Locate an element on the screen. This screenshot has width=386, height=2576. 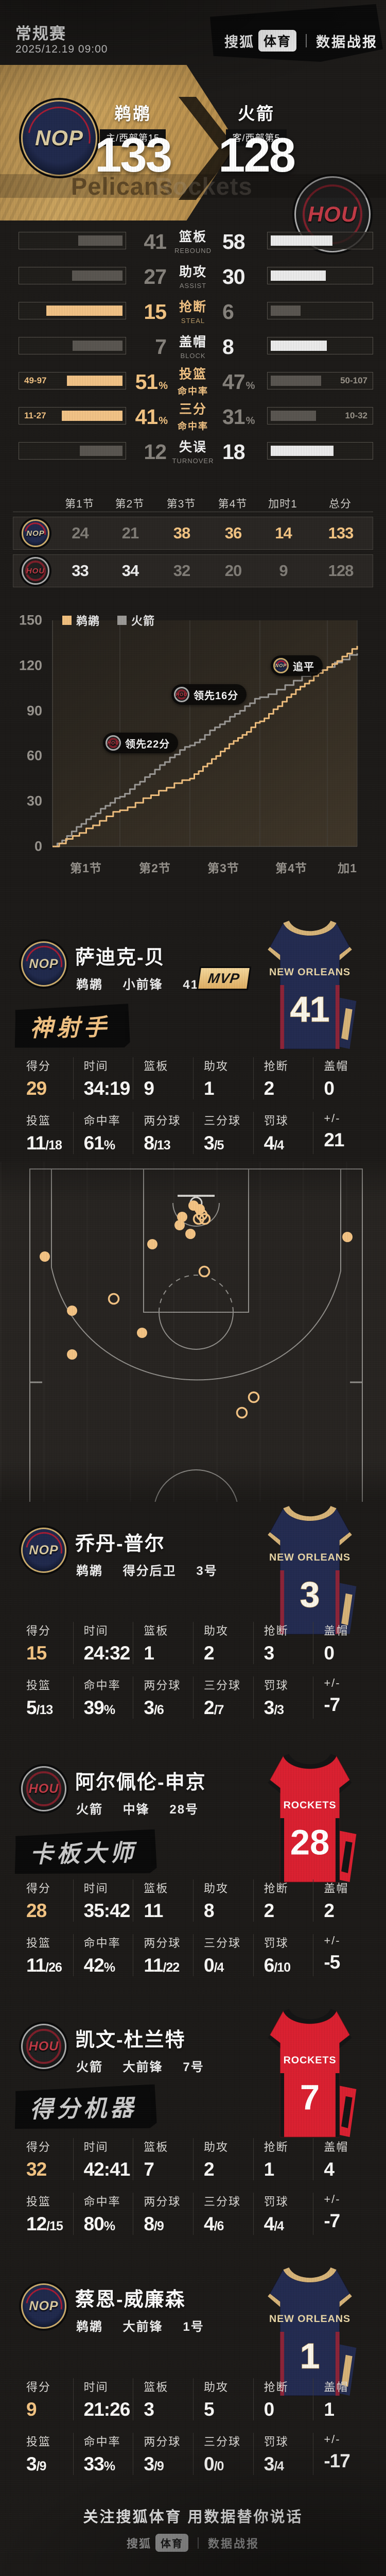
stat-fg: 5/13 is located at coordinates (40, 1707).